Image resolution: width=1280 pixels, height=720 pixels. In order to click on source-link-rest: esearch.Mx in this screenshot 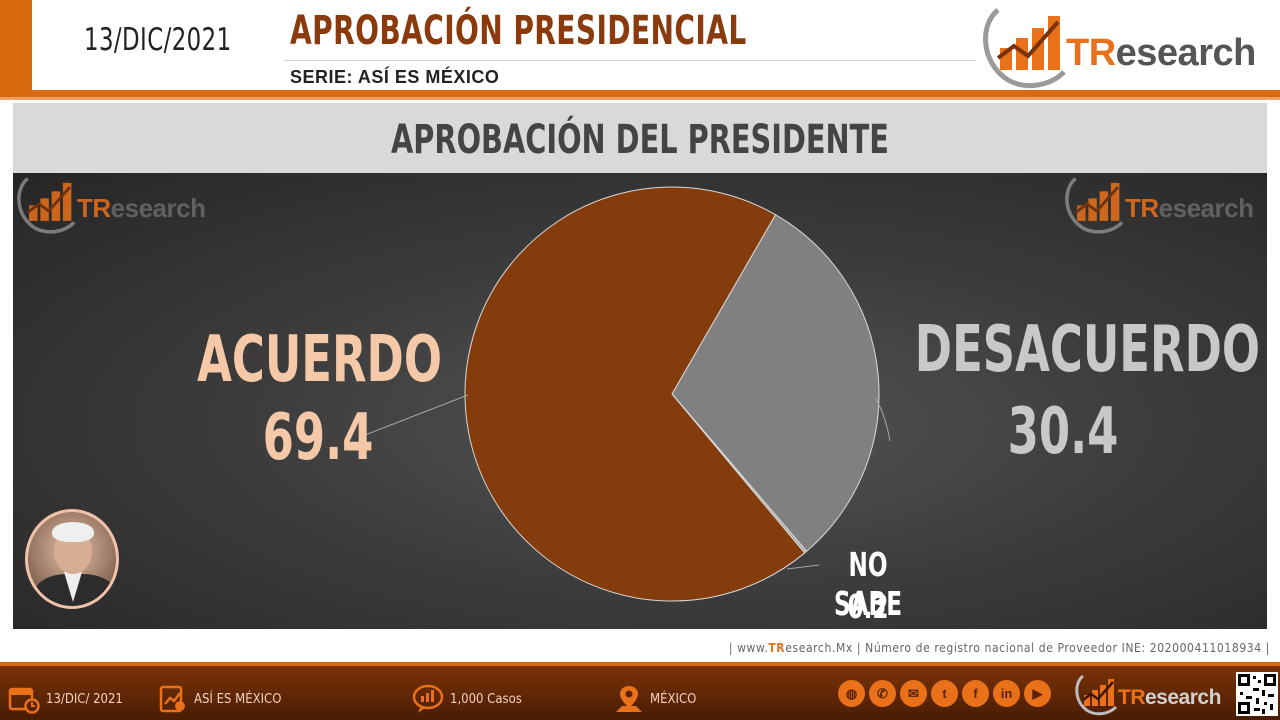, I will do `click(819, 648)`.